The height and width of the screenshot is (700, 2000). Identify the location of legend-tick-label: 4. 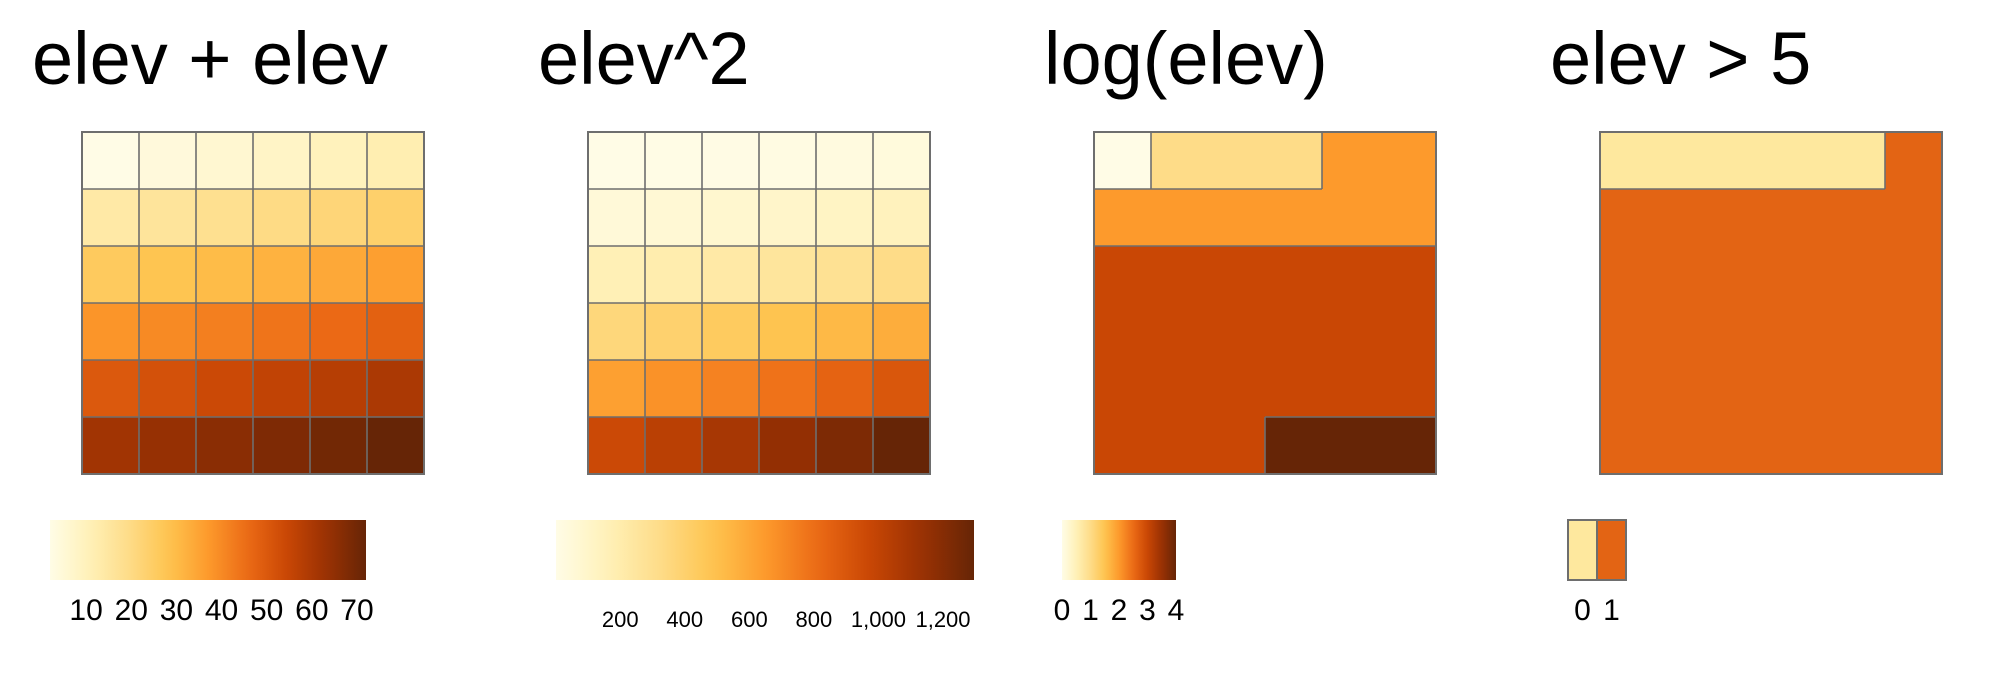
(1176, 610).